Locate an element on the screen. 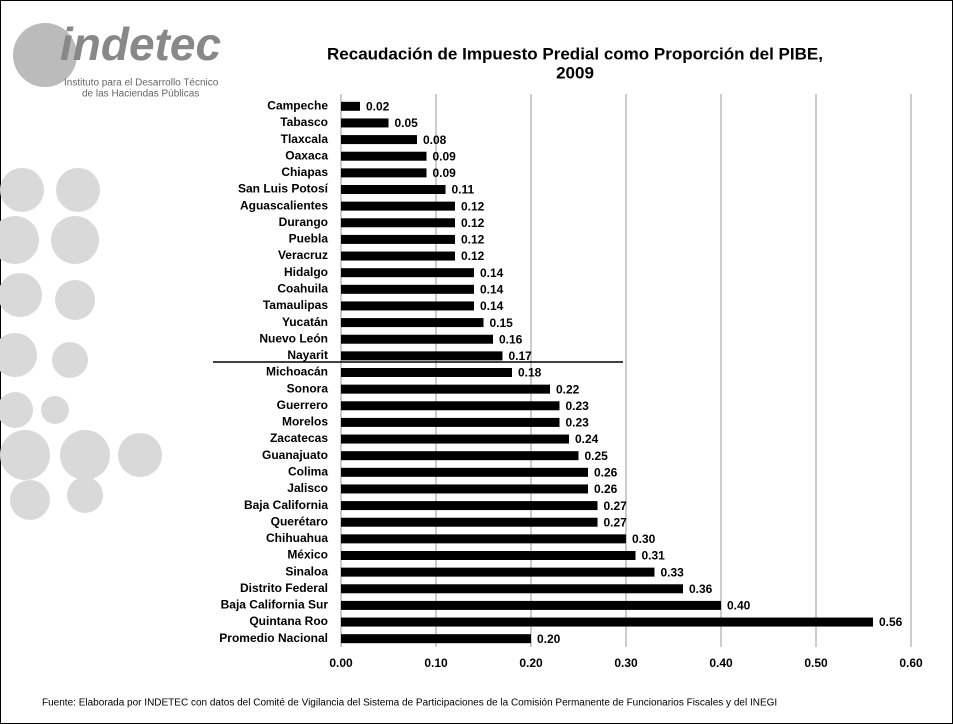 The width and height of the screenshot is (953, 724). x-tick-label: 0.60 is located at coordinates (911, 663).